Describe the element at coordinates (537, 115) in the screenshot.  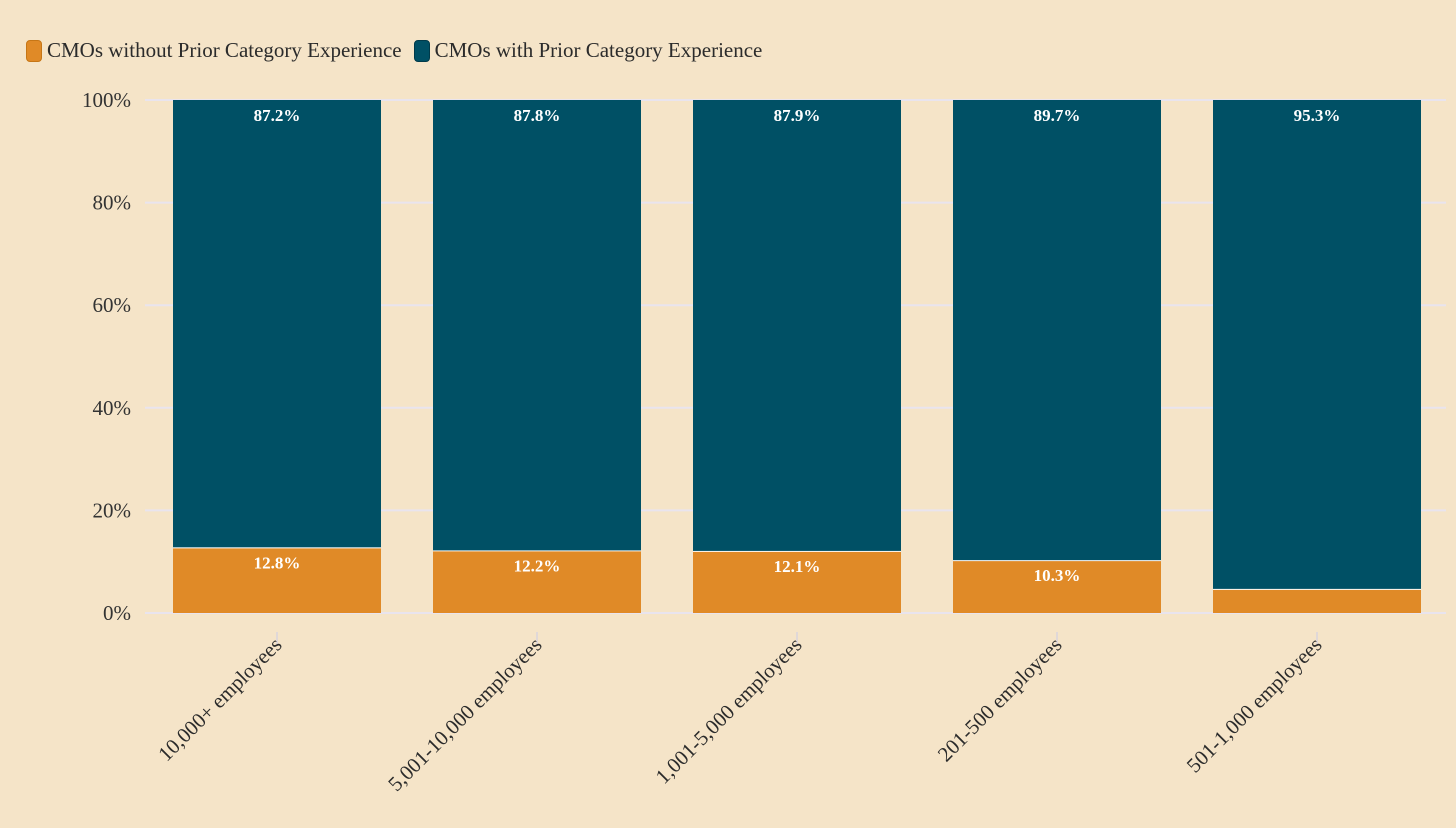
I see `data-label: 87.8%` at that location.